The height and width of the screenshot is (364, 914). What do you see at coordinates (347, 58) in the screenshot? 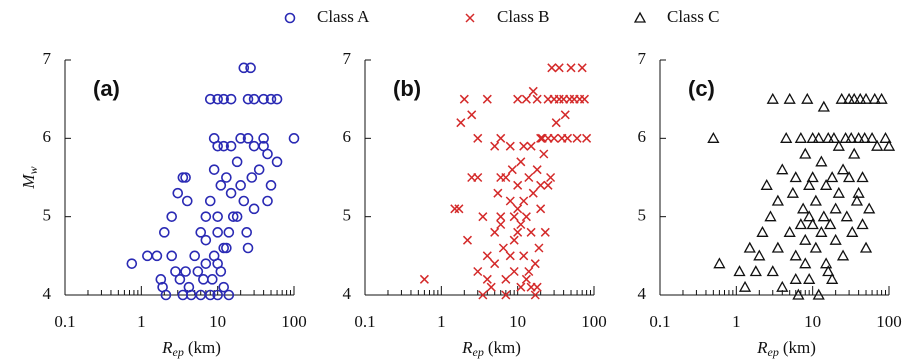
I see `y-tick-label: 7` at bounding box center [347, 58].